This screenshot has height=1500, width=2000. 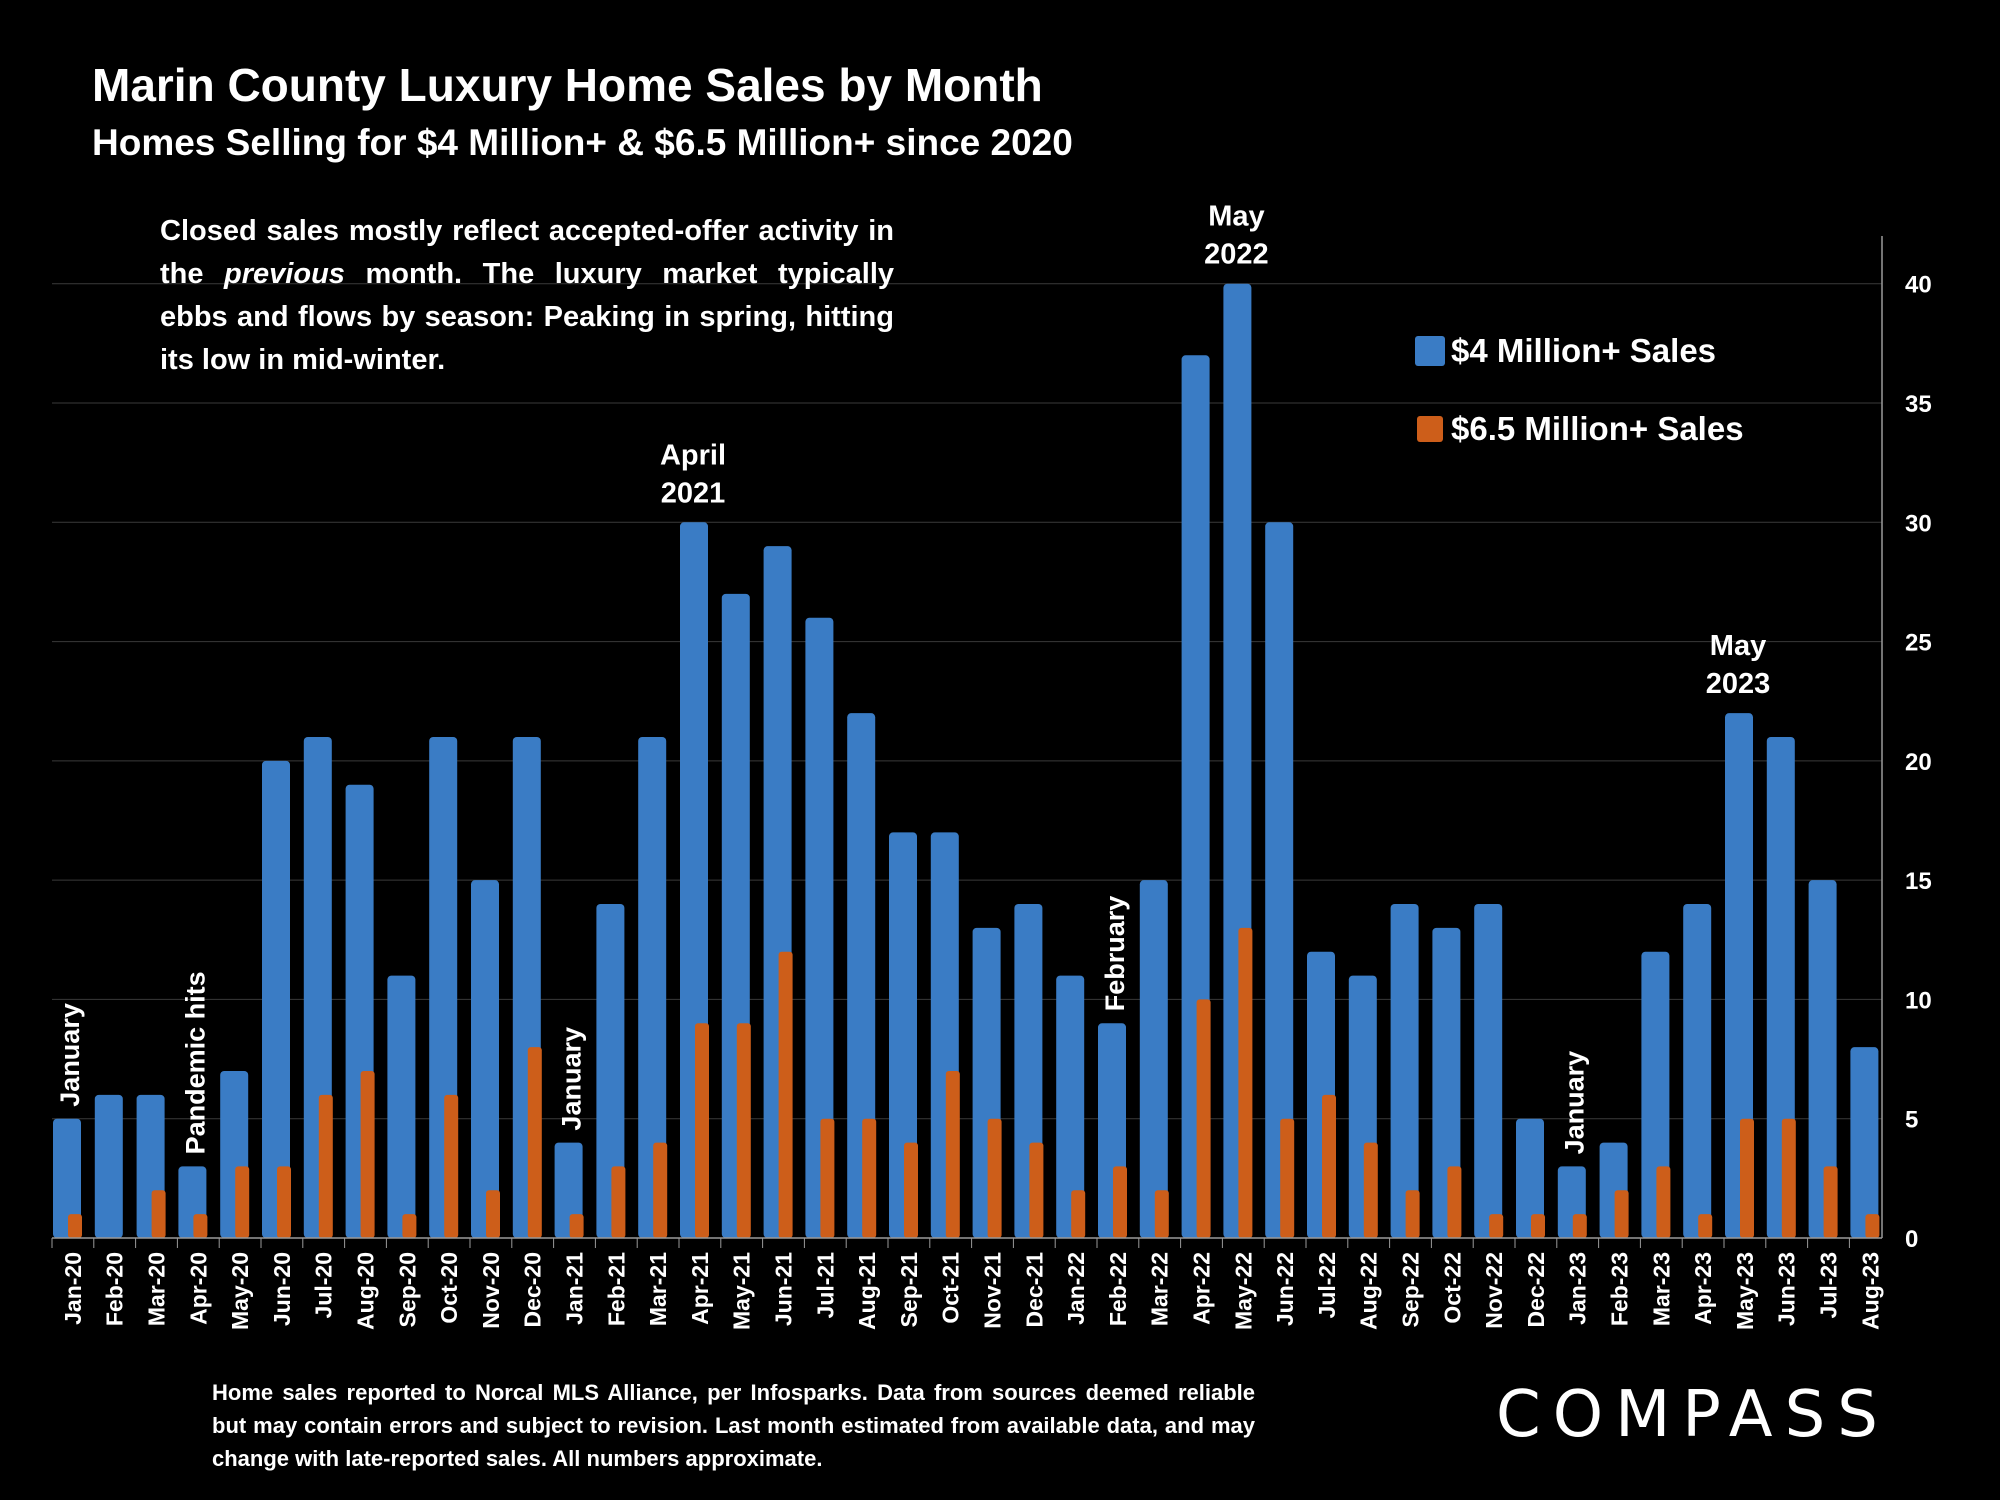 I want to click on note-text-emphasis: previous, so click(x=284, y=274).